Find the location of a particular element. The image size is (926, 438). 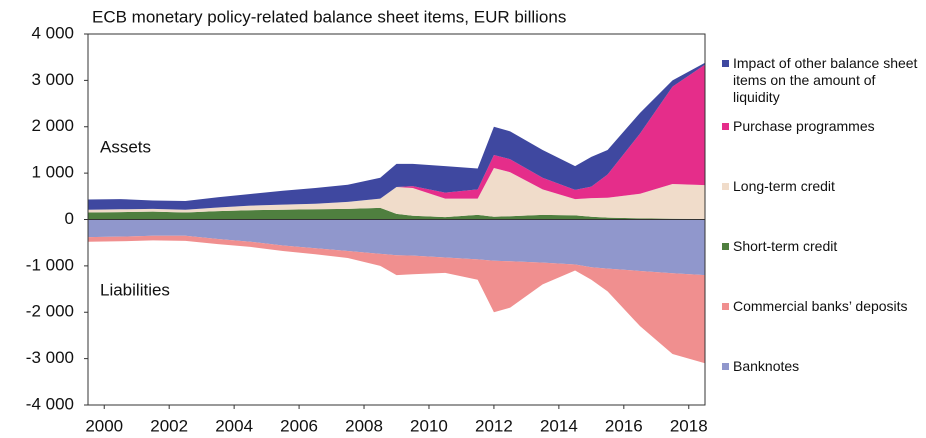

y-tick-label: 1 000 is located at coordinates (52, 172).